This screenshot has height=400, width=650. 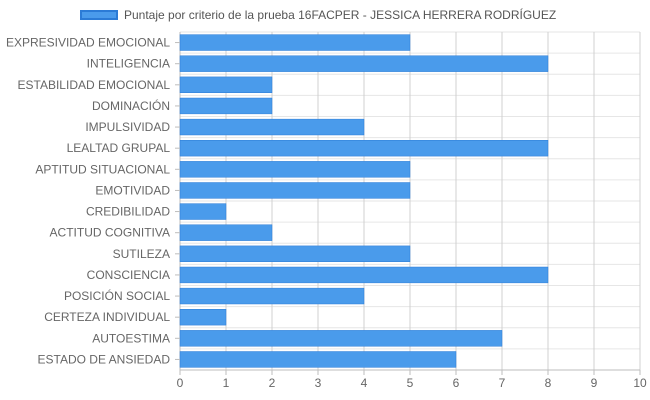 I want to click on y-tick-label: ESTABILIDAD EMOCIONAL, so click(x=94, y=85).